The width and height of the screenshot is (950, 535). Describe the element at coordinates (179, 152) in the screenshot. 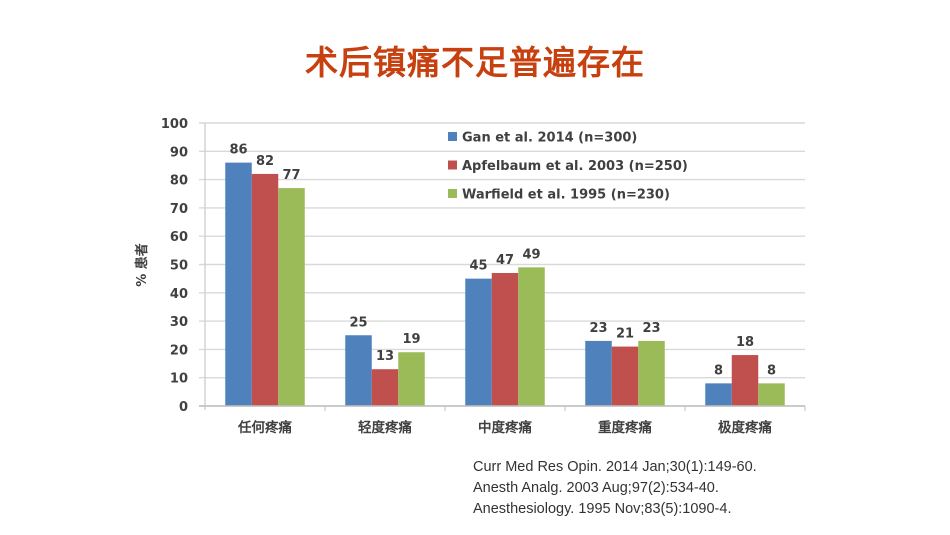

I see `y-tick-label: 90` at that location.